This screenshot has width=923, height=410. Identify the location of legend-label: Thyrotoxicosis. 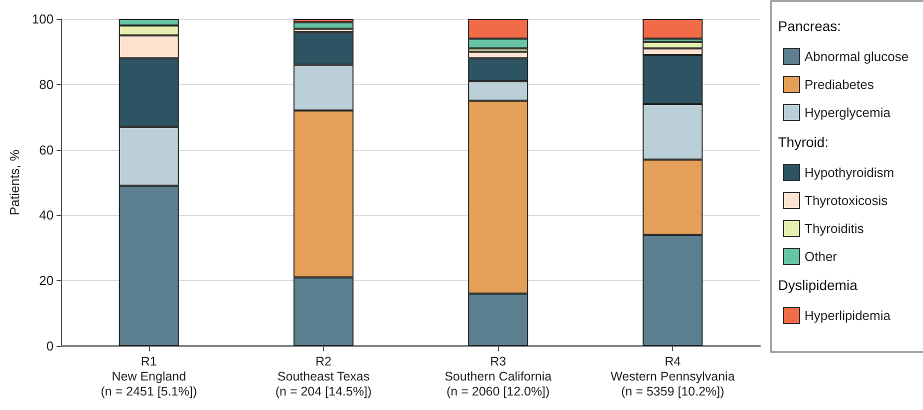
(846, 200).